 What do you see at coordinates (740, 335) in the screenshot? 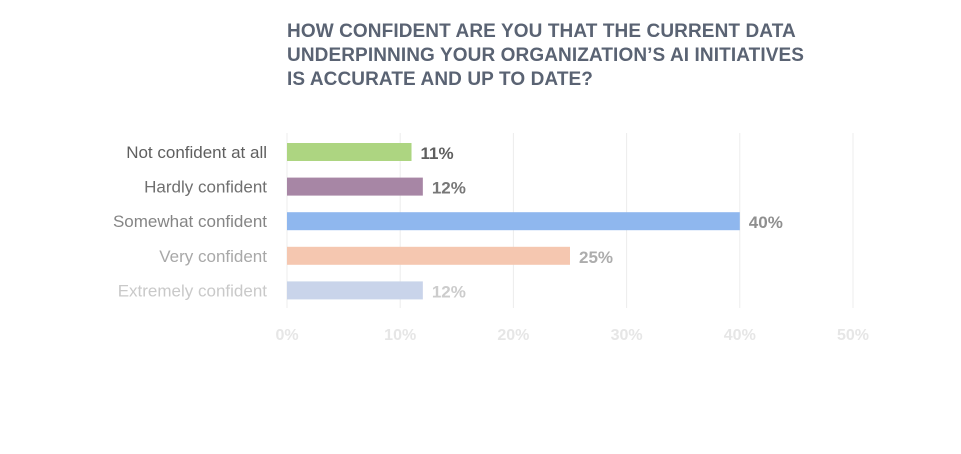
I see `x-tick-label: 40%` at bounding box center [740, 335].